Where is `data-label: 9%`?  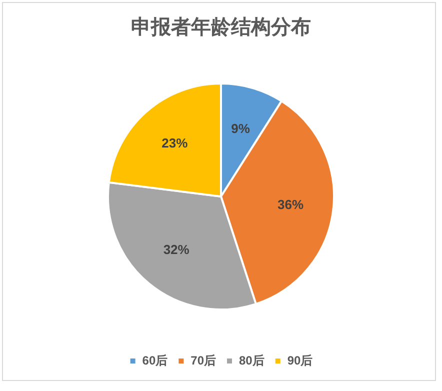 data-label: 9% is located at coordinates (240, 128).